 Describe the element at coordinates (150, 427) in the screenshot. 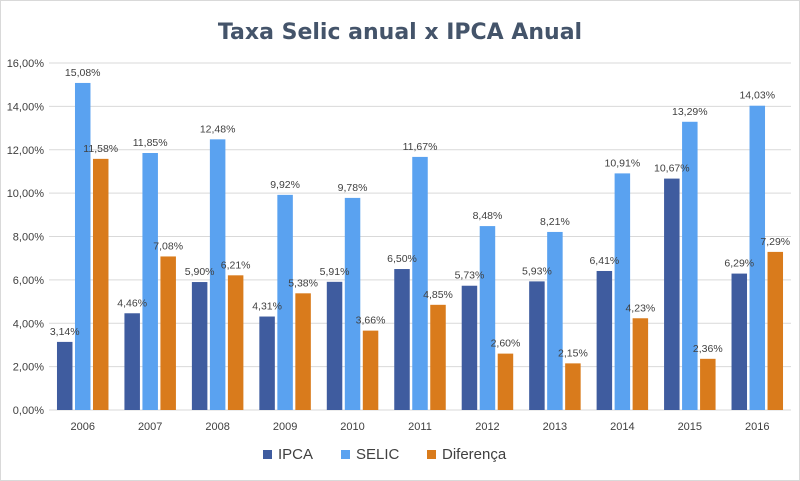

I see `x-tick-label: 2007` at that location.